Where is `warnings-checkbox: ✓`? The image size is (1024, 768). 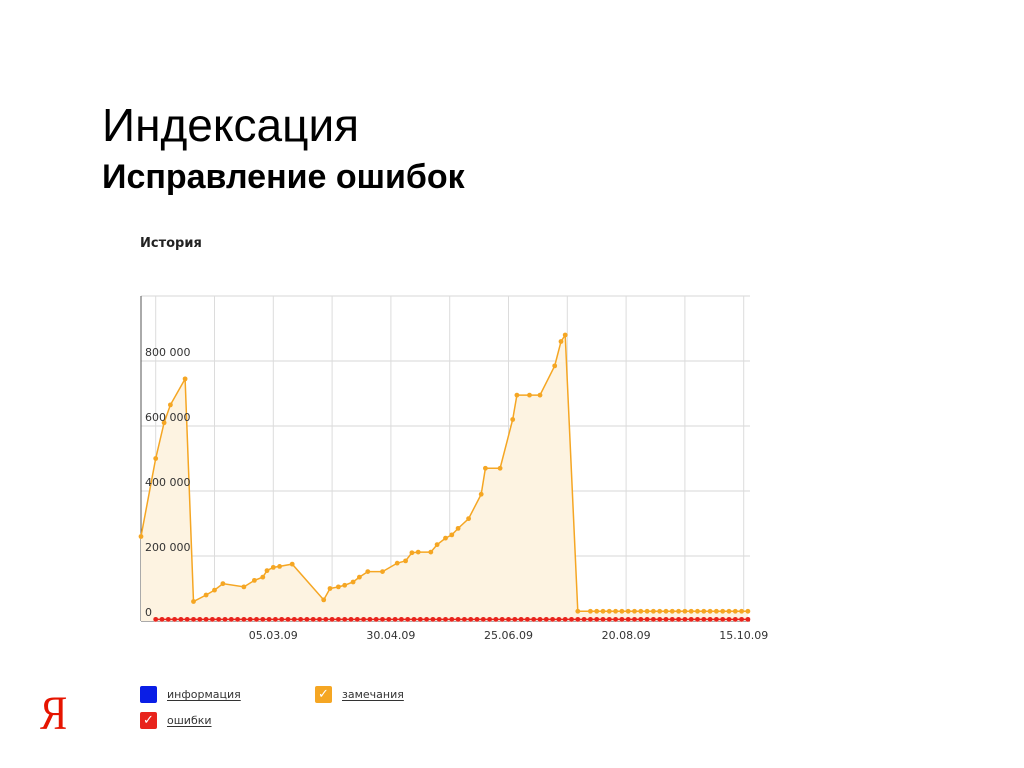
warnings-checkbox: ✓ is located at coordinates (323, 694).